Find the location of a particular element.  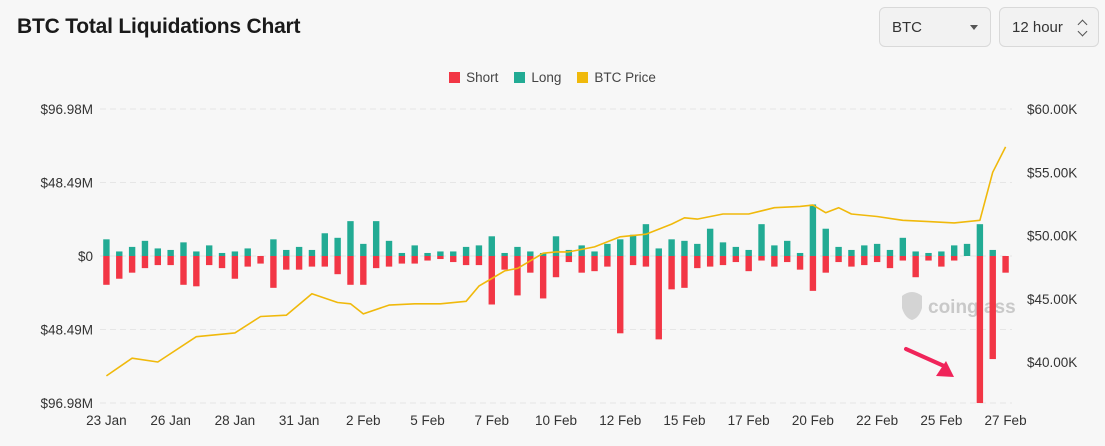

legend-item-price: BTC Price is located at coordinates (616, 77).